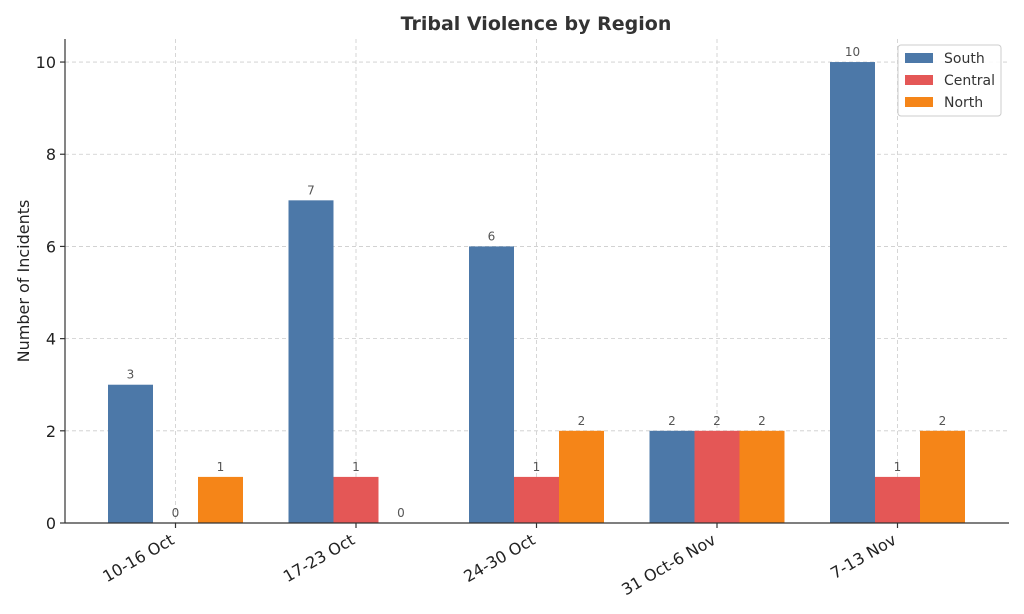  I want to click on y-tick-label: 8, so click(51, 154).